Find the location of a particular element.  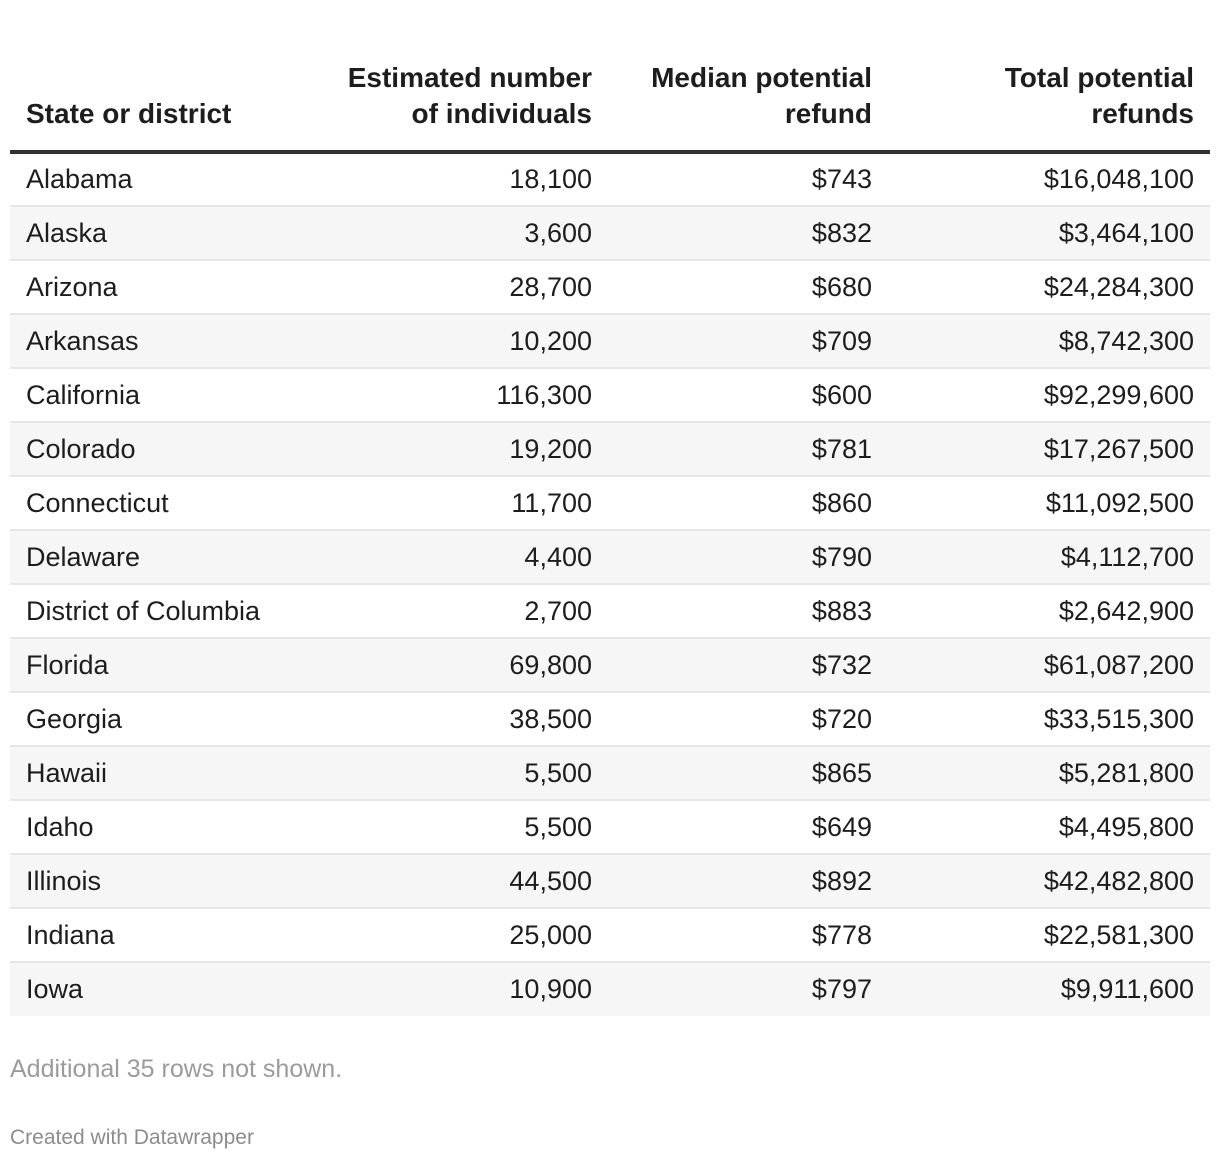

cell-state: Georgia is located at coordinates (160, 719).